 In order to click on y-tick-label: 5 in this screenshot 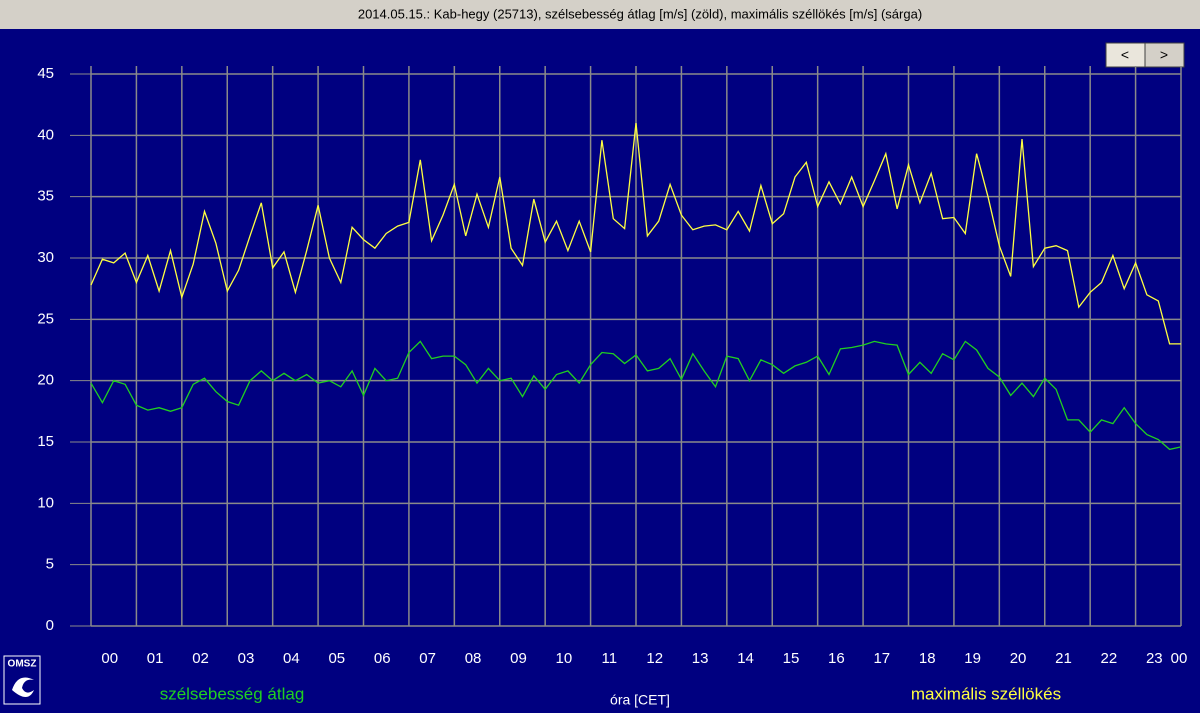, I will do `click(50, 564)`.